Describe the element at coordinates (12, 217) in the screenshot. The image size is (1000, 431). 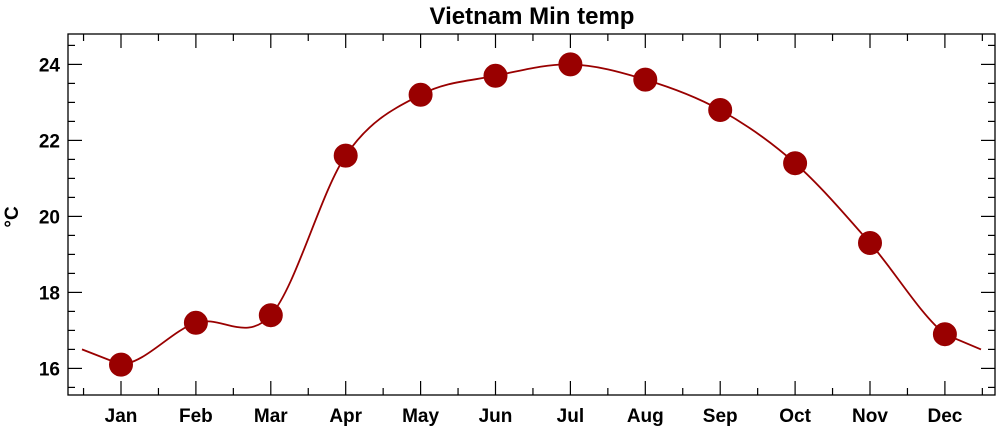
I see `y-axis-label: °C` at that location.